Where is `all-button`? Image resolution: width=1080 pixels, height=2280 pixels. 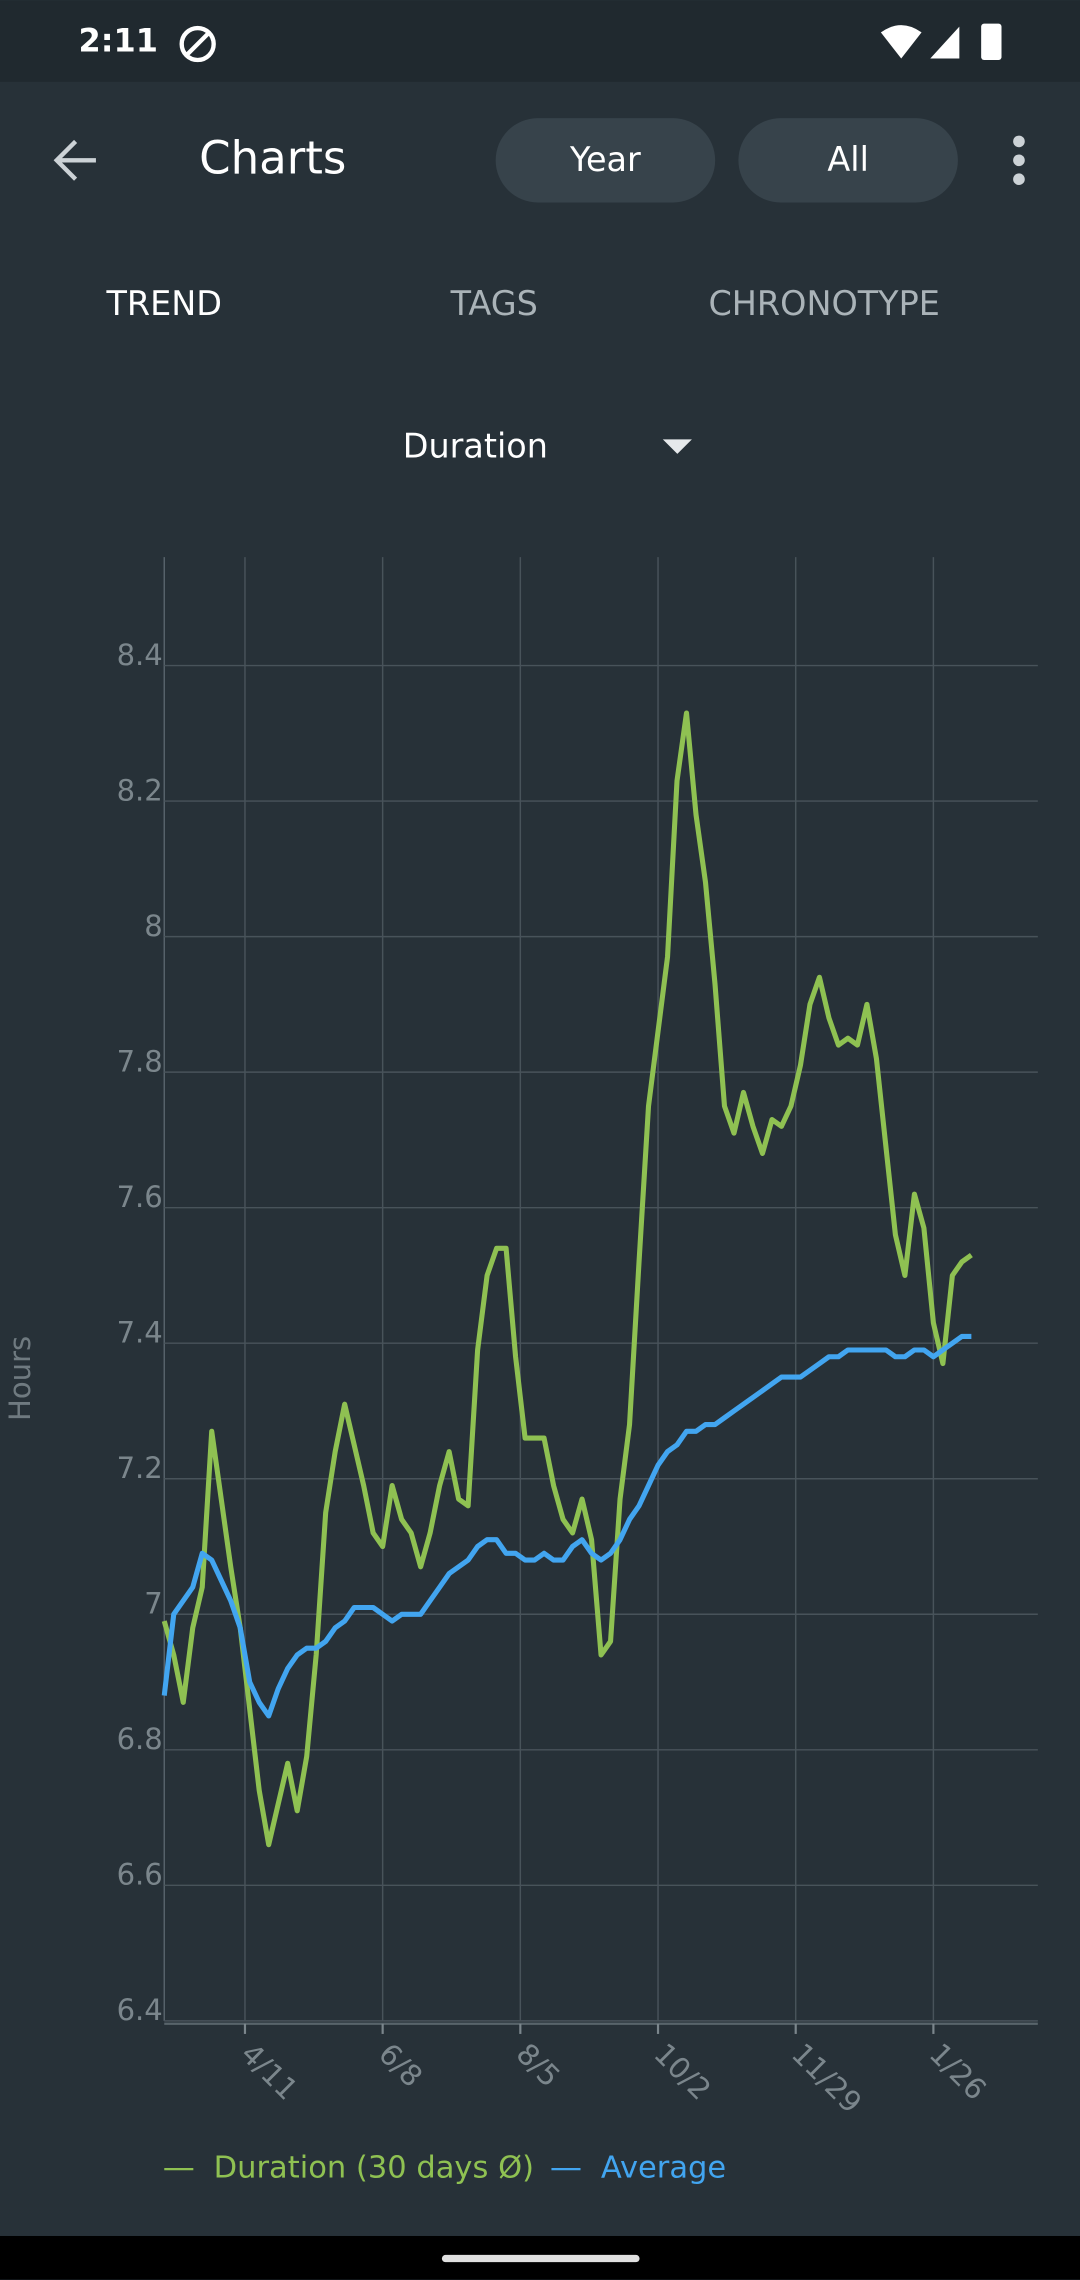
all-button is located at coordinates (848, 160).